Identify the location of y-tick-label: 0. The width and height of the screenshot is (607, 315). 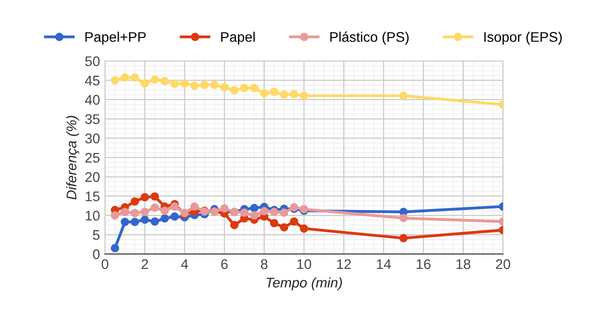
(96, 254).